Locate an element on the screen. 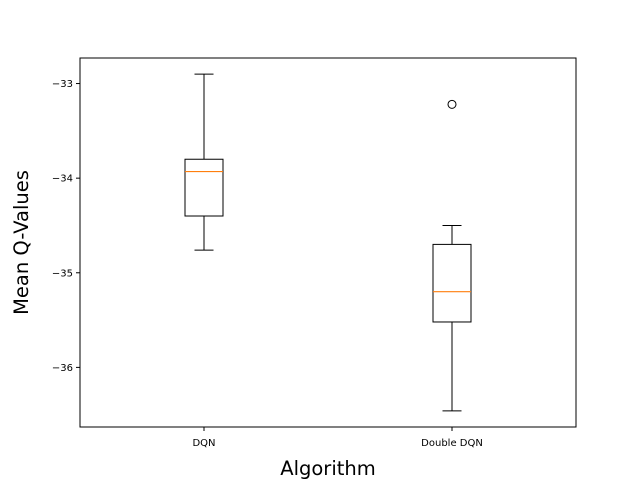 The height and width of the screenshot is (480, 640). x-tick-label: Double DQN is located at coordinates (452, 443).